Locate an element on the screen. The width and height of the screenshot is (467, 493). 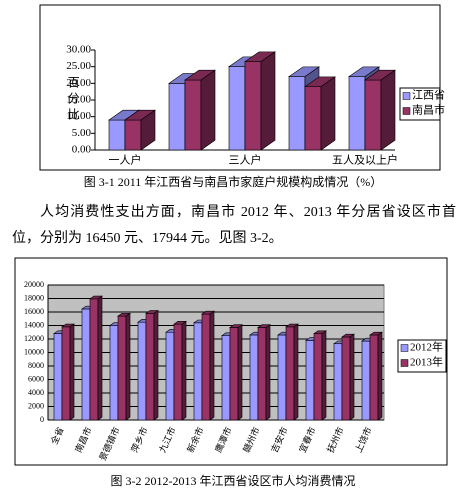
y-tick-label: 10.00 is located at coordinates (78, 116).